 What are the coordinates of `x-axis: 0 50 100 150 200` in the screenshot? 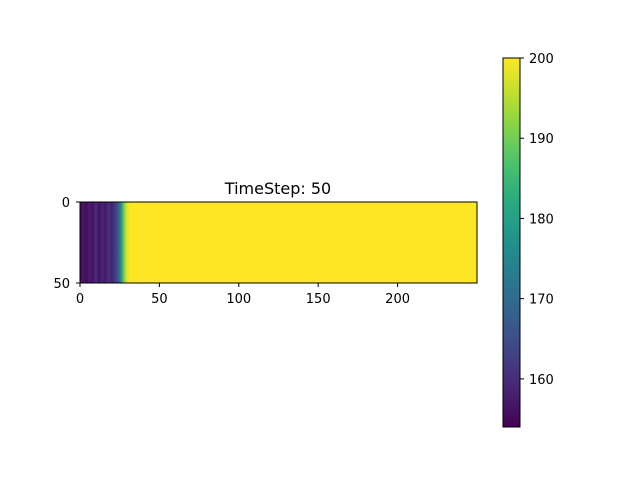 It's located at (243, 295).